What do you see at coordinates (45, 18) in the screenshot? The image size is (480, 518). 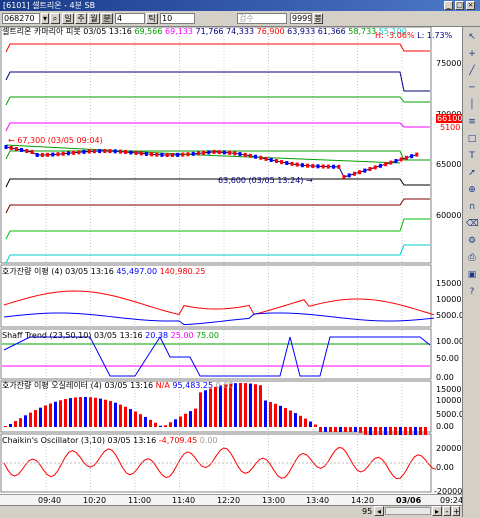 I see `stock-dropdown-button: ▾` at bounding box center [45, 18].